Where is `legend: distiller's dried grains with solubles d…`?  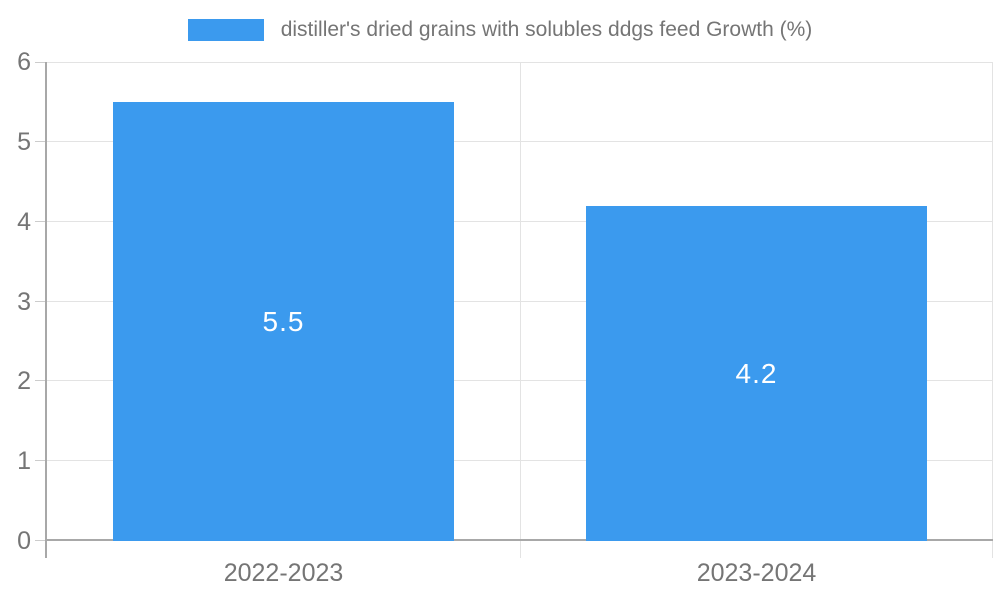 legend: distiller's dried grains with solubles d… is located at coordinates (500, 30).